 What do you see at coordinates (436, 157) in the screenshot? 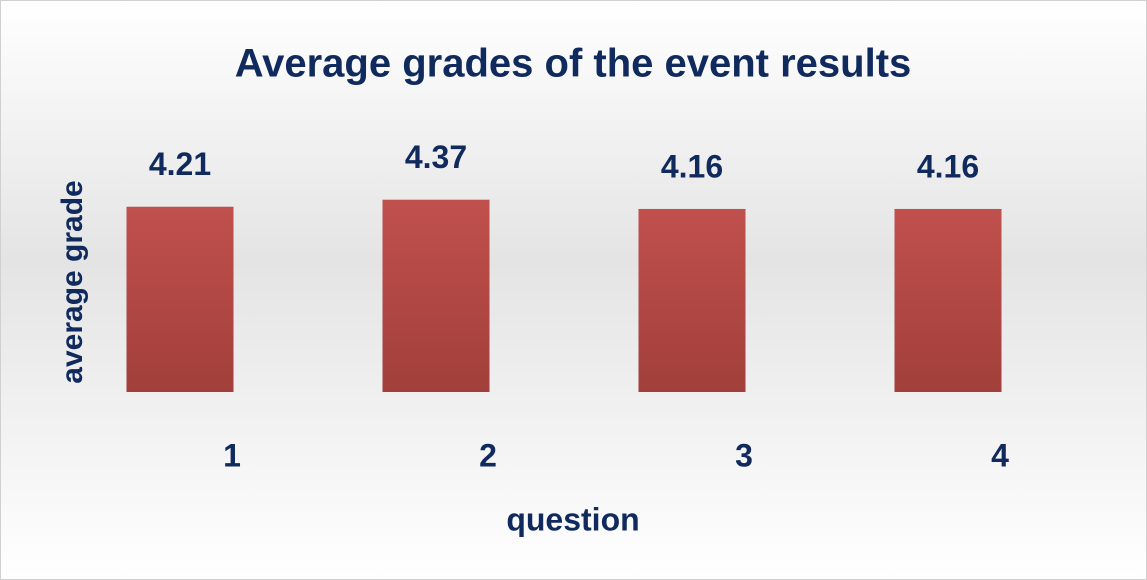
I see `data-label: 4.37` at bounding box center [436, 157].